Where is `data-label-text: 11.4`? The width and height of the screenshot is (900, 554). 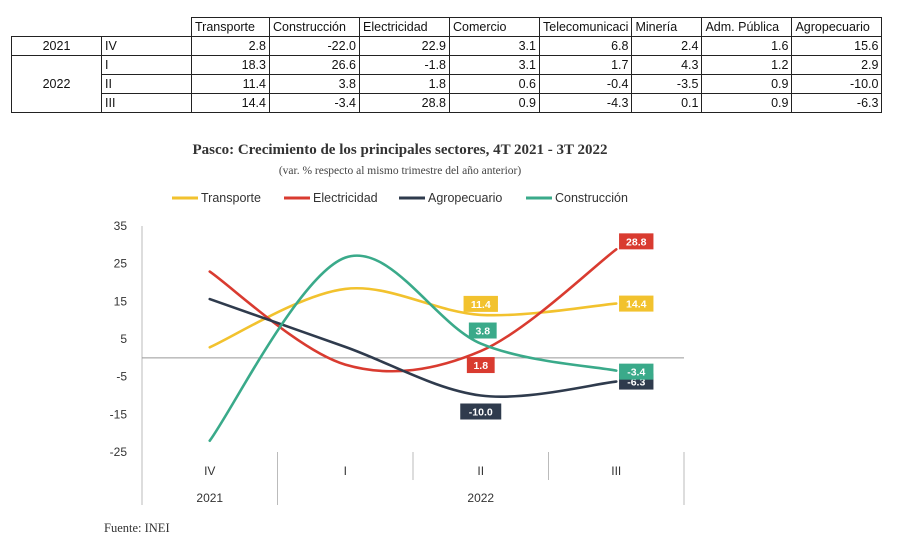 data-label-text: 11.4 is located at coordinates (481, 305).